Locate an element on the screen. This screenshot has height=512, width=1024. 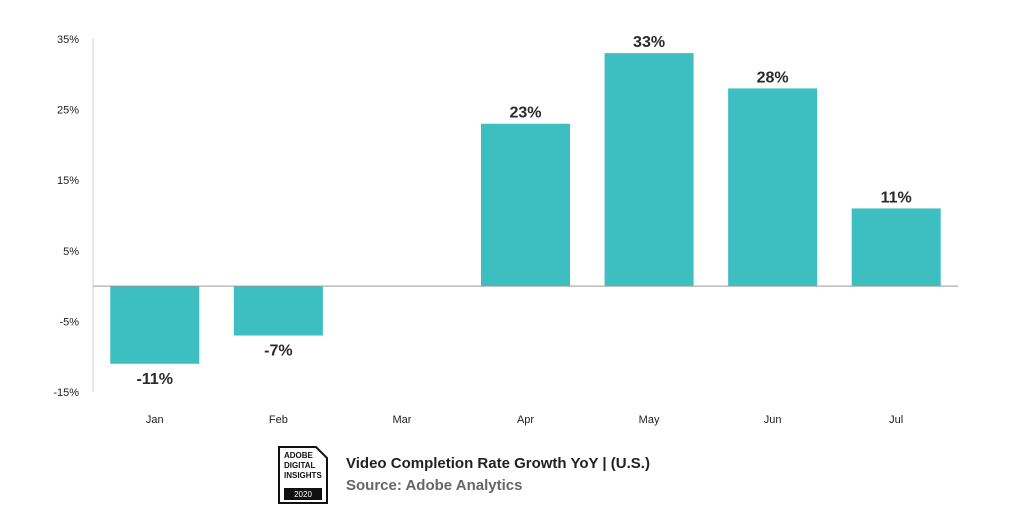
bar-data-label: 33% is located at coordinates (649, 42).